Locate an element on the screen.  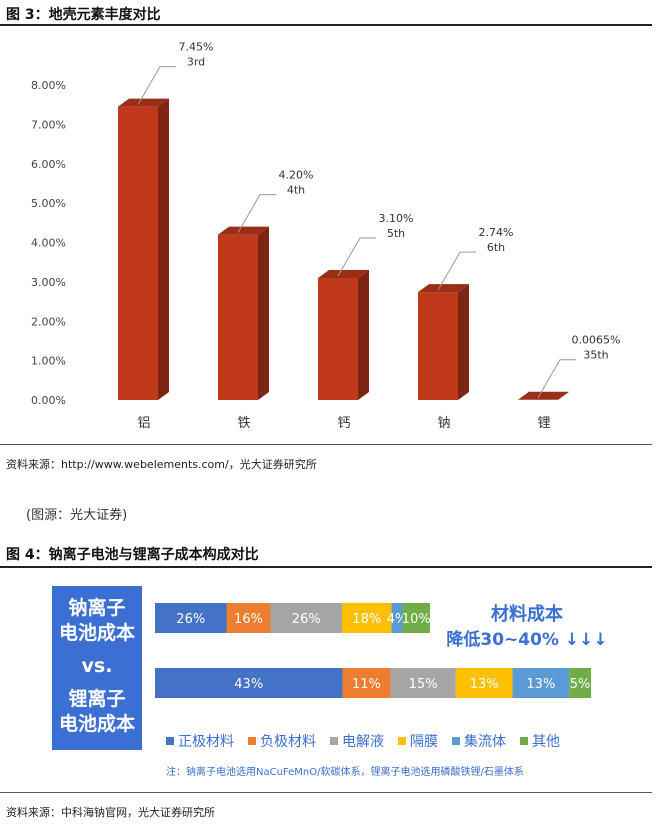
headline-line2: 降低30~40% ↓↓↓ is located at coordinates (526, 639).